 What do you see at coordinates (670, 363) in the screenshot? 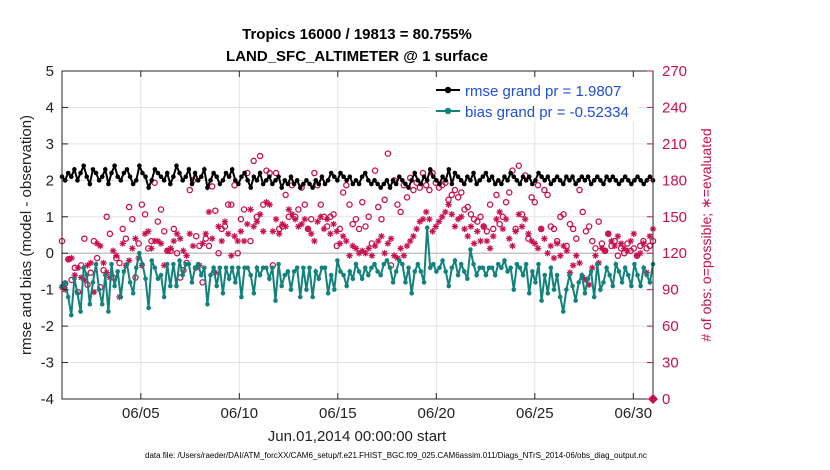
I see `y2-tick-label: 30` at bounding box center [670, 363].